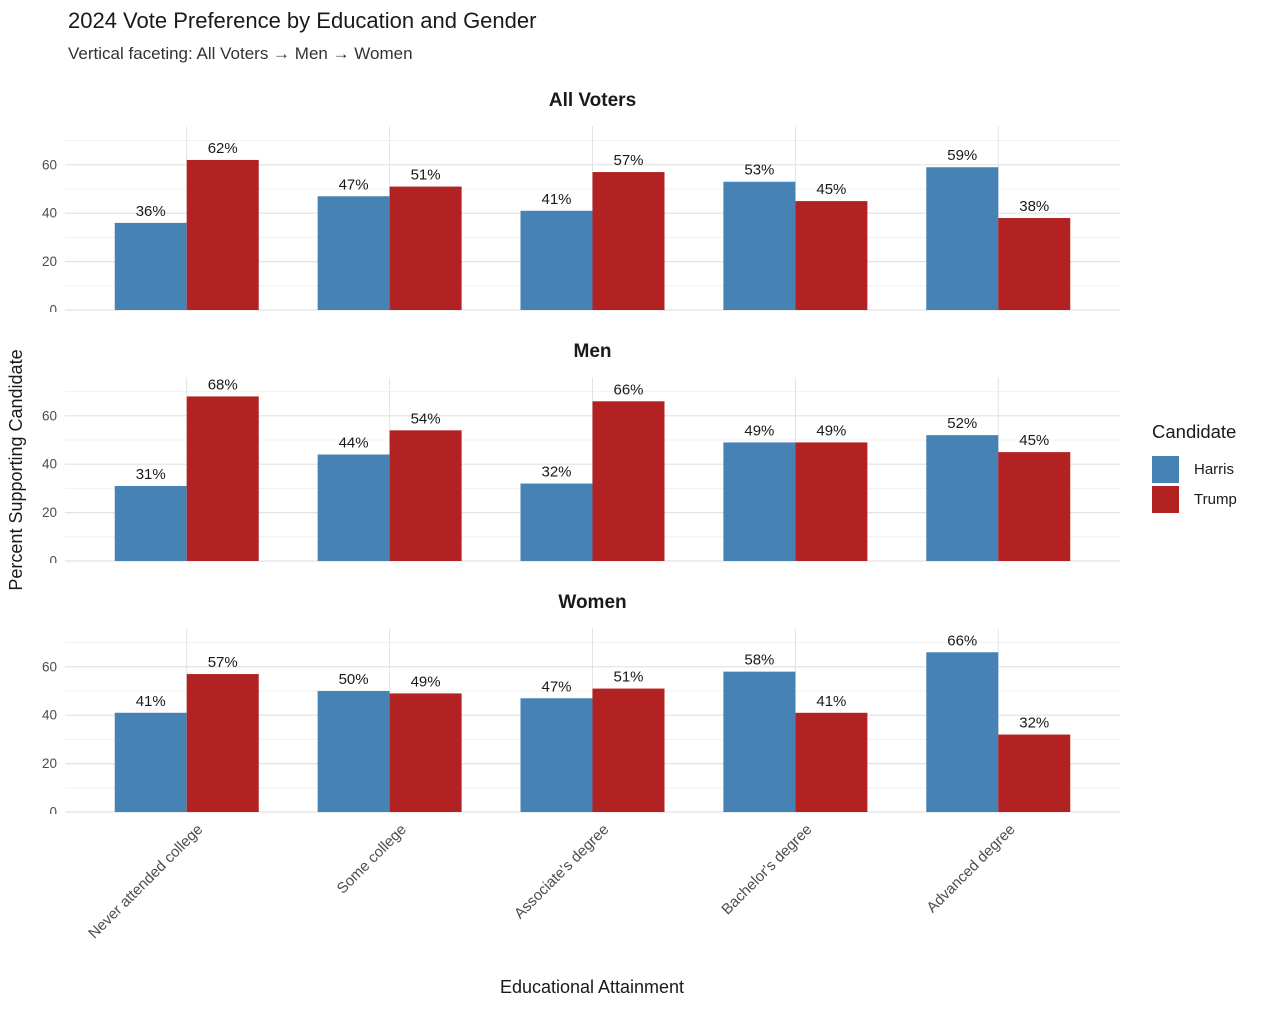  I want to click on facet-title-women: Women, so click(592, 602).